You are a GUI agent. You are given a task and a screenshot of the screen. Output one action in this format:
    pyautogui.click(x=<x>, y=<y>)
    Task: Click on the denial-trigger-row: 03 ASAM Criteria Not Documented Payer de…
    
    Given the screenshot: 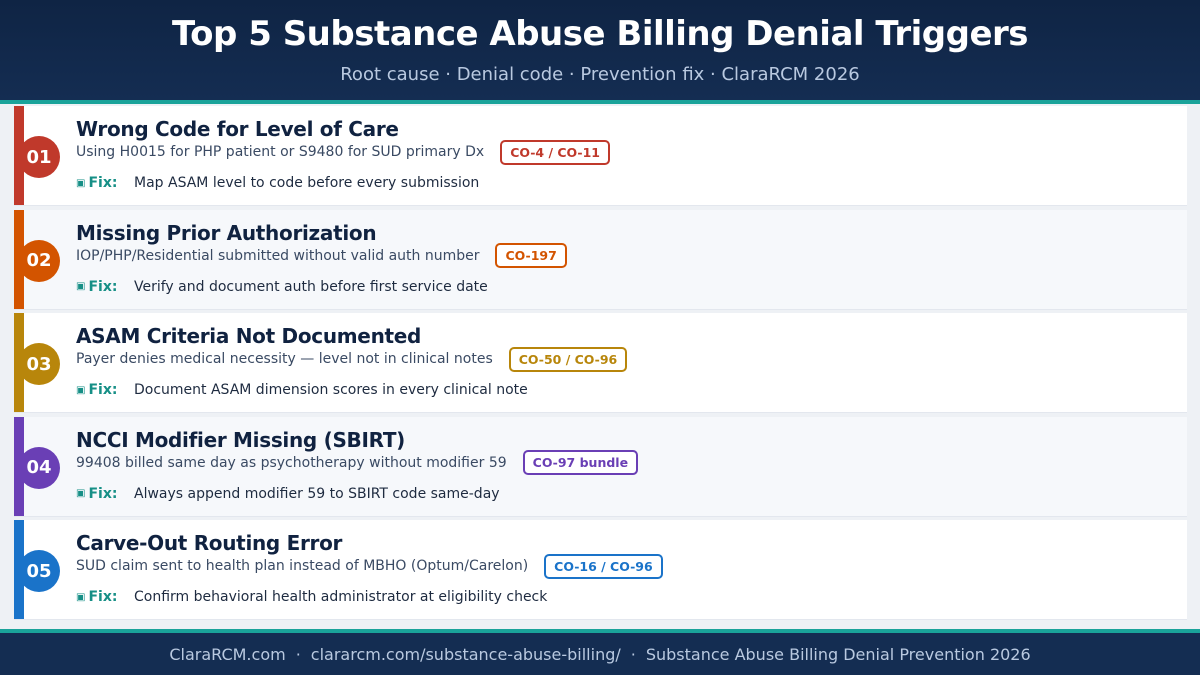 What is the action you would take?
    pyautogui.click(x=600, y=363)
    